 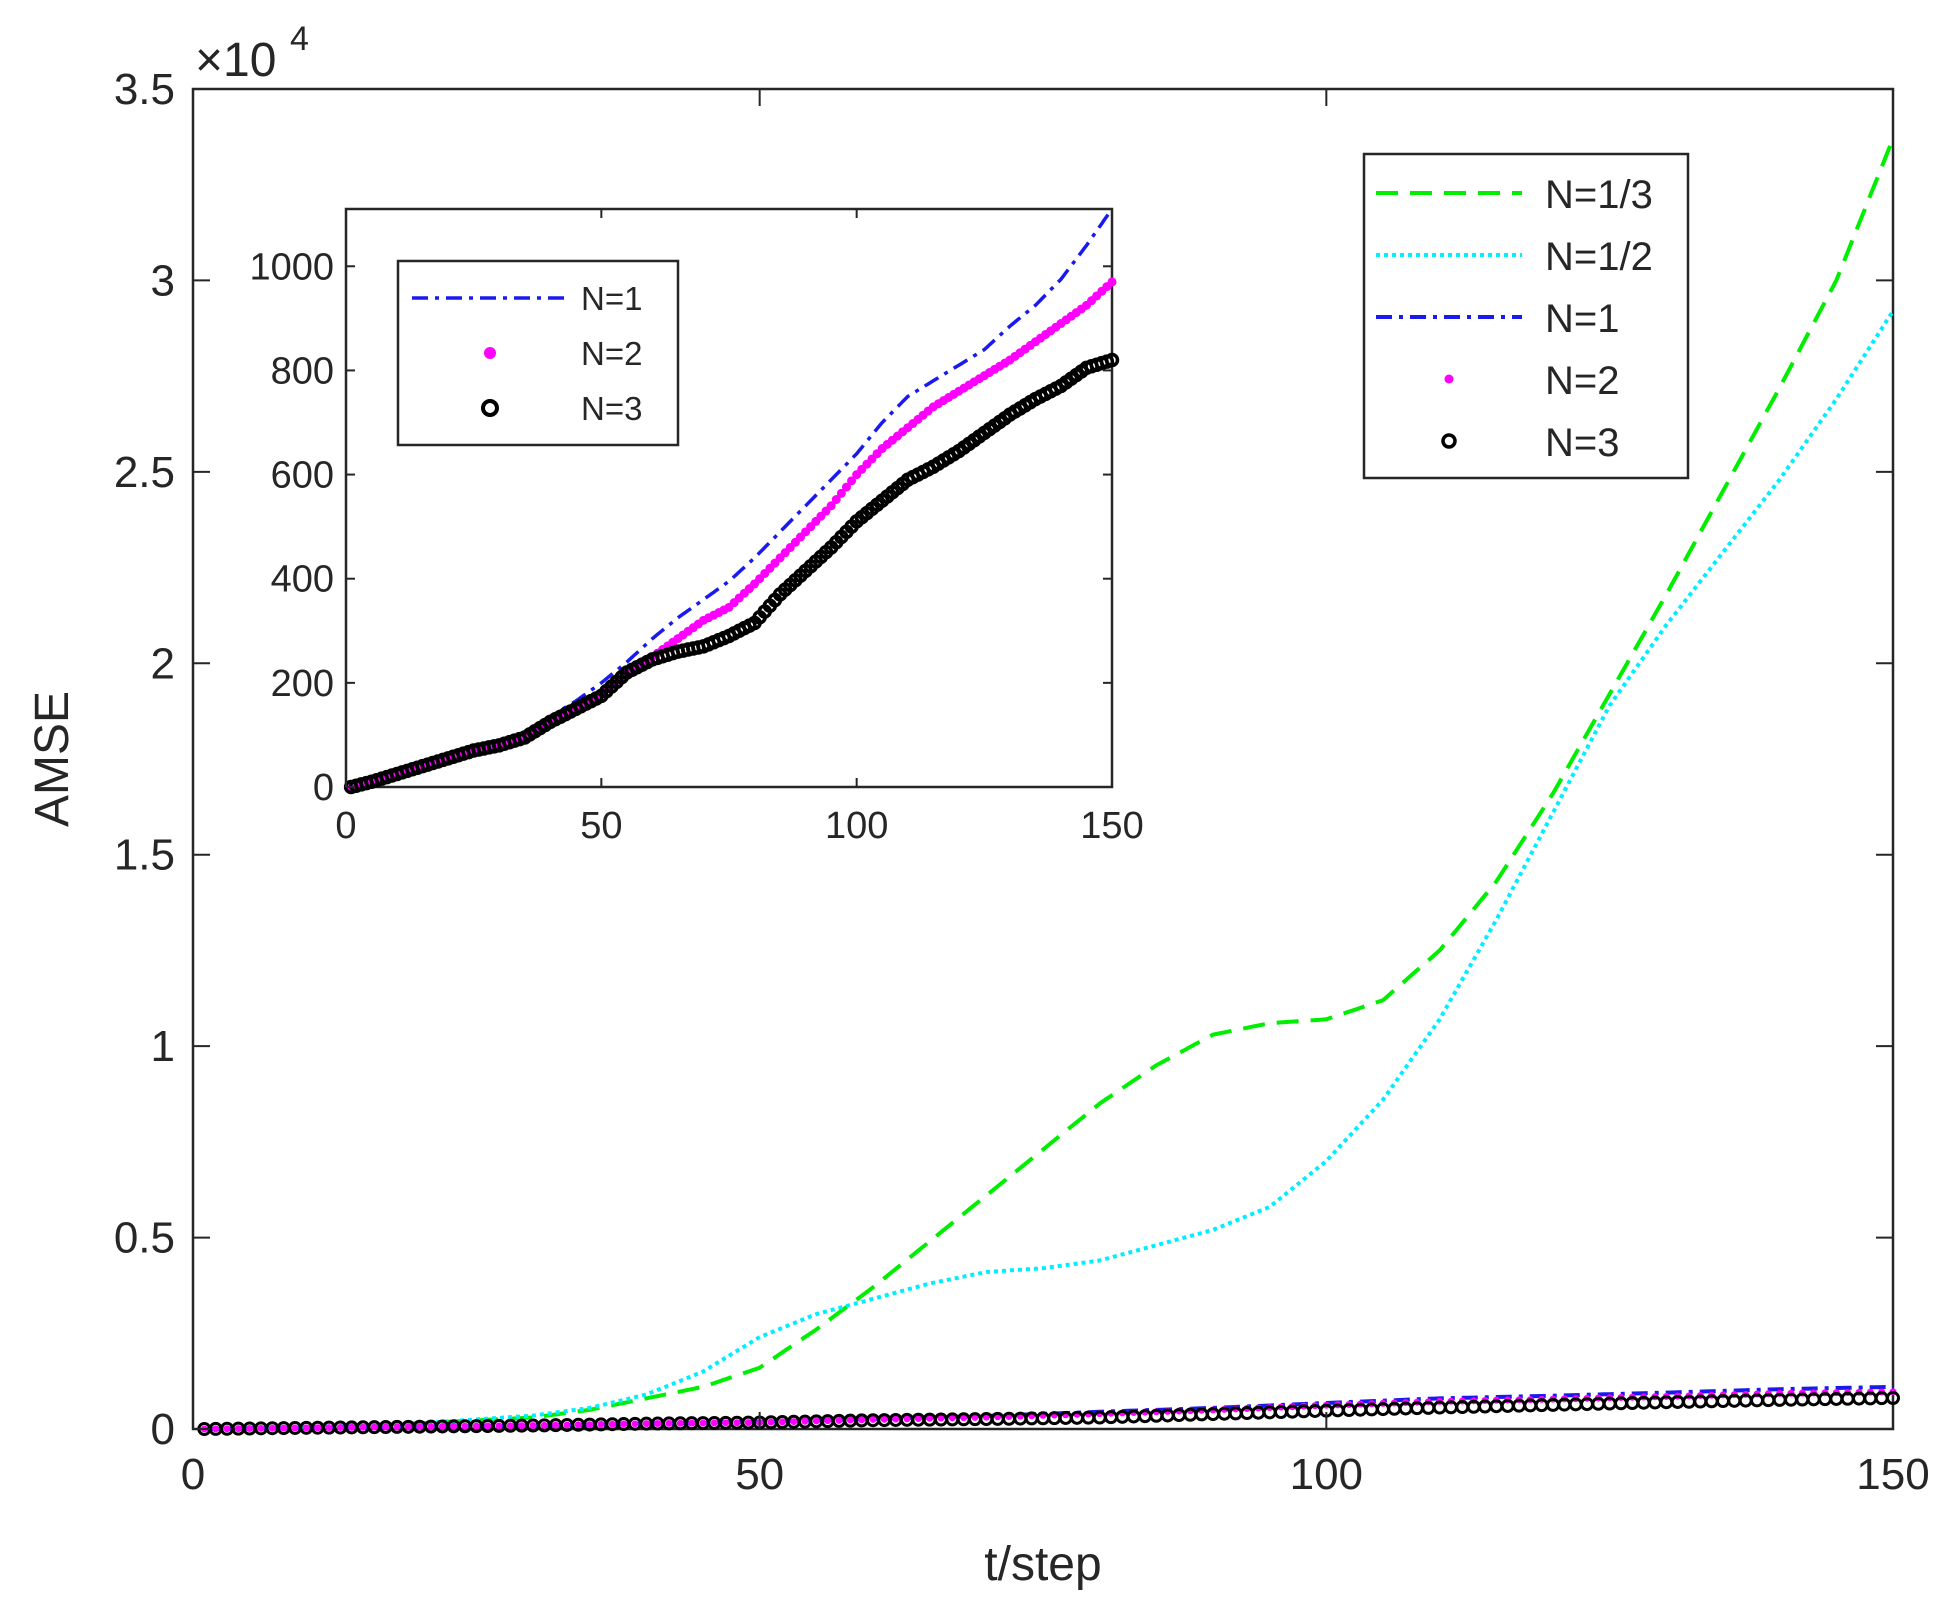 I want to click on inset-y-tick-label: 0, so click(x=323, y=788).